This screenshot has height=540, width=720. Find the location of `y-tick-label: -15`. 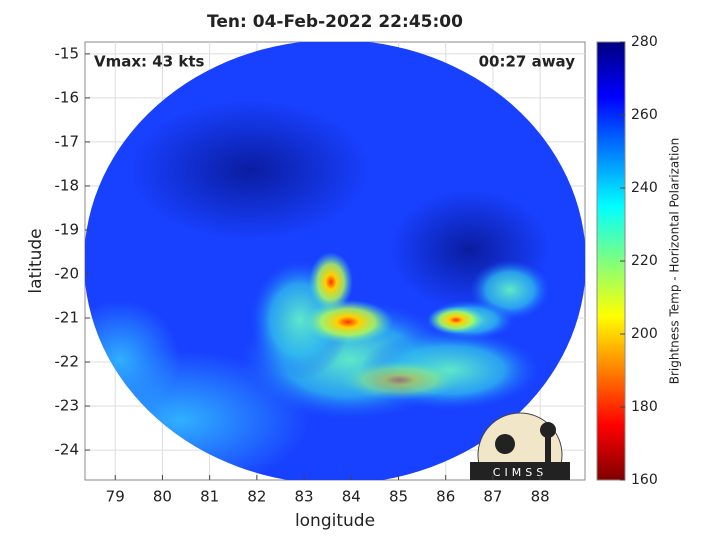

y-tick-label: -15 is located at coordinates (67, 53).